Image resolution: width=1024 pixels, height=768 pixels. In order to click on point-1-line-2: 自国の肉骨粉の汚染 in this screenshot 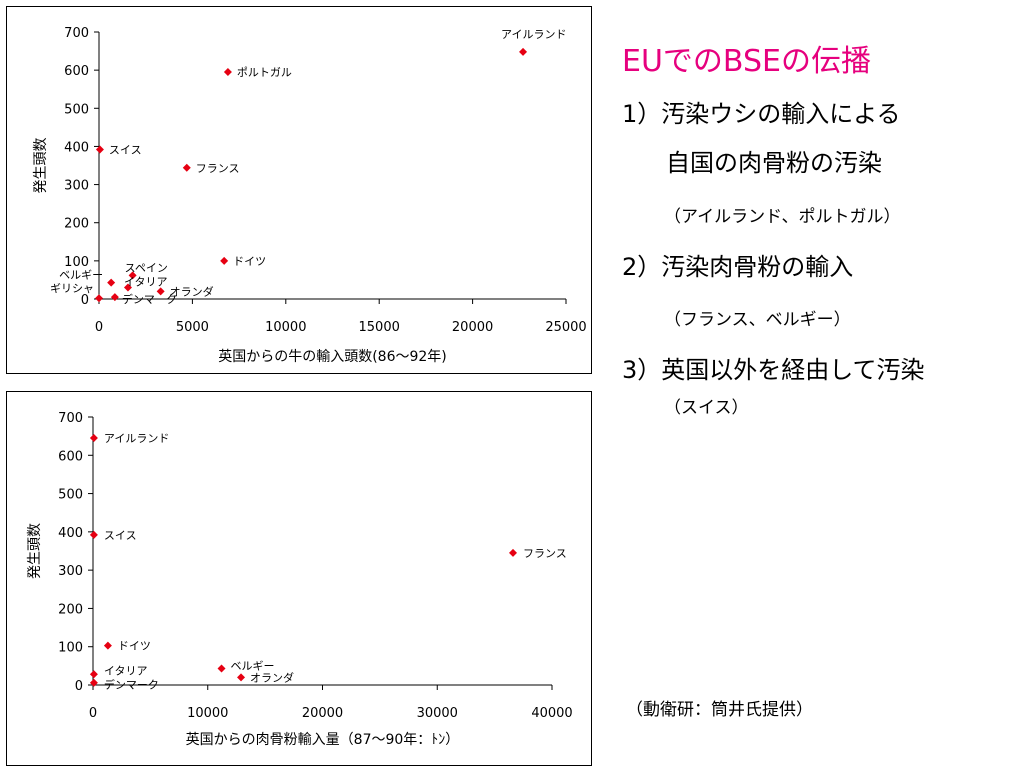, I will do `click(774, 163)`.